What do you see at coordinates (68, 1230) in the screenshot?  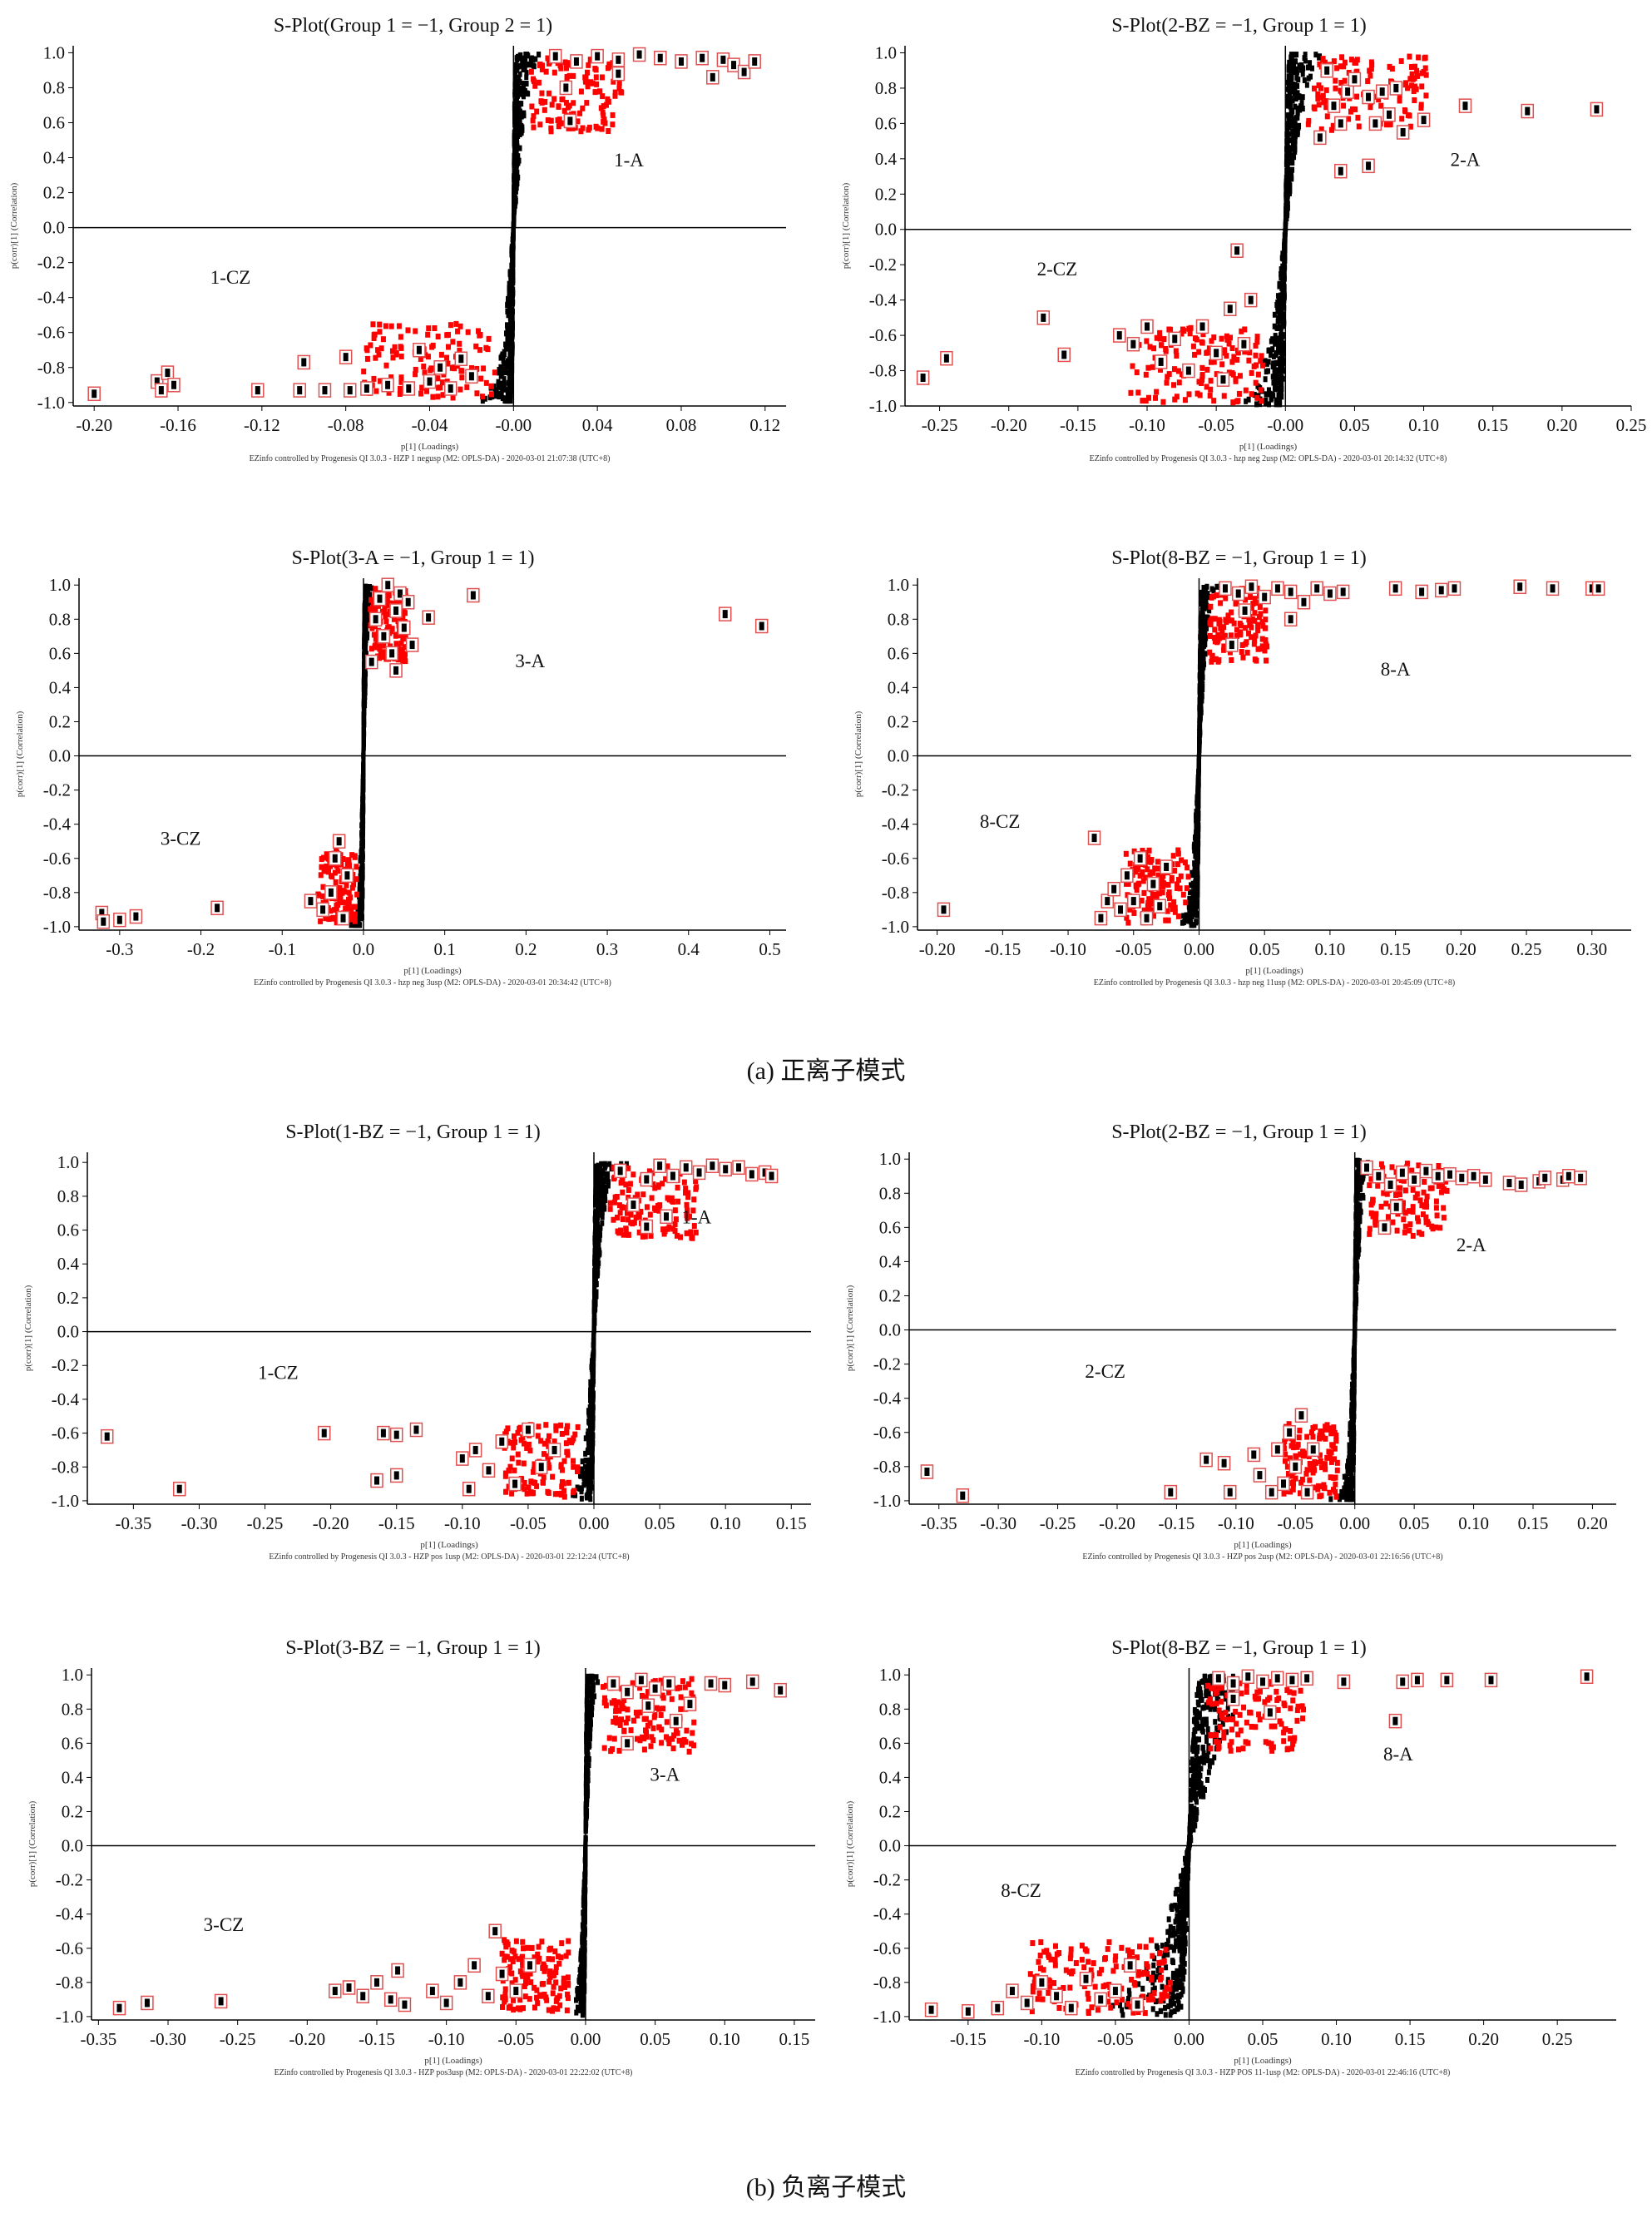 I see `y-tick-label: 0.6` at bounding box center [68, 1230].